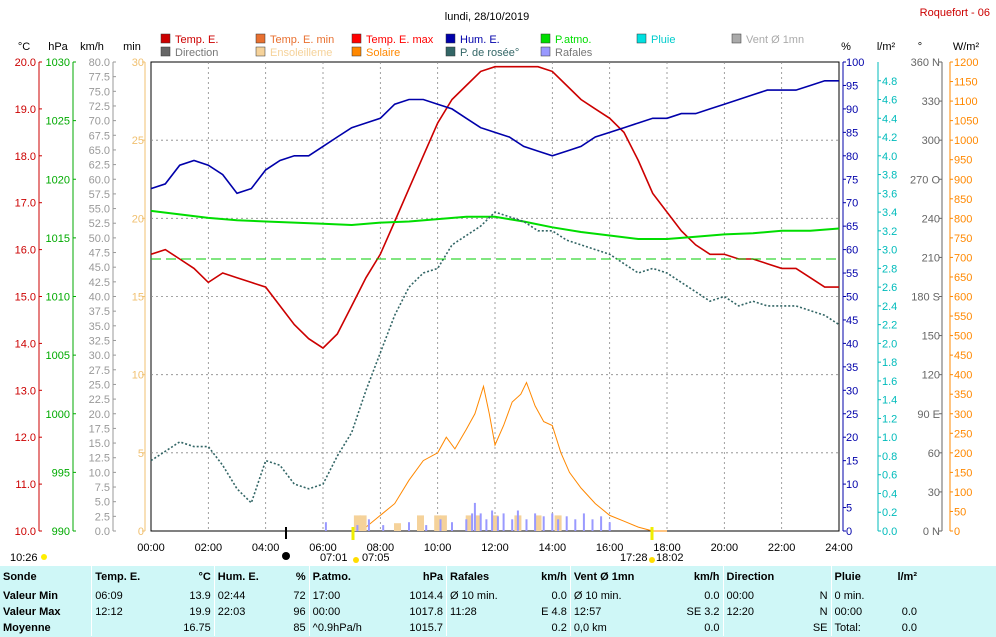 This screenshot has height=637, width=996. I want to click on hum-tick-label: 60, so click(852, 251).